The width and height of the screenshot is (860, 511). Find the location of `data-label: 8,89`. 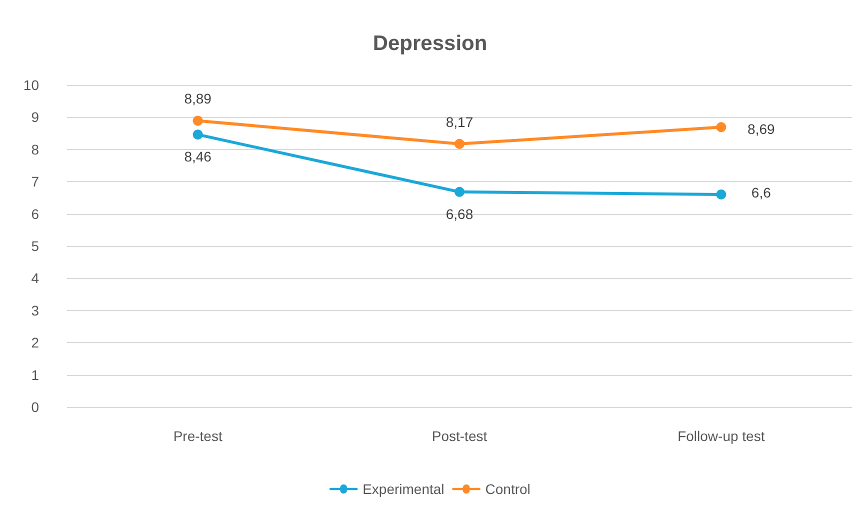

data-label: 8,89 is located at coordinates (198, 98).